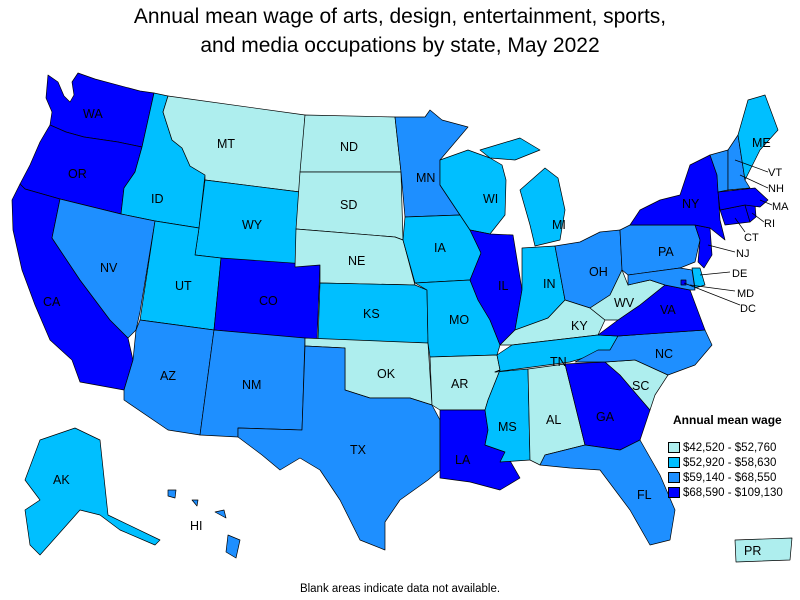 This screenshot has height=600, width=800. Describe the element at coordinates (339, 448) in the screenshot. I see `state-TX` at that location.